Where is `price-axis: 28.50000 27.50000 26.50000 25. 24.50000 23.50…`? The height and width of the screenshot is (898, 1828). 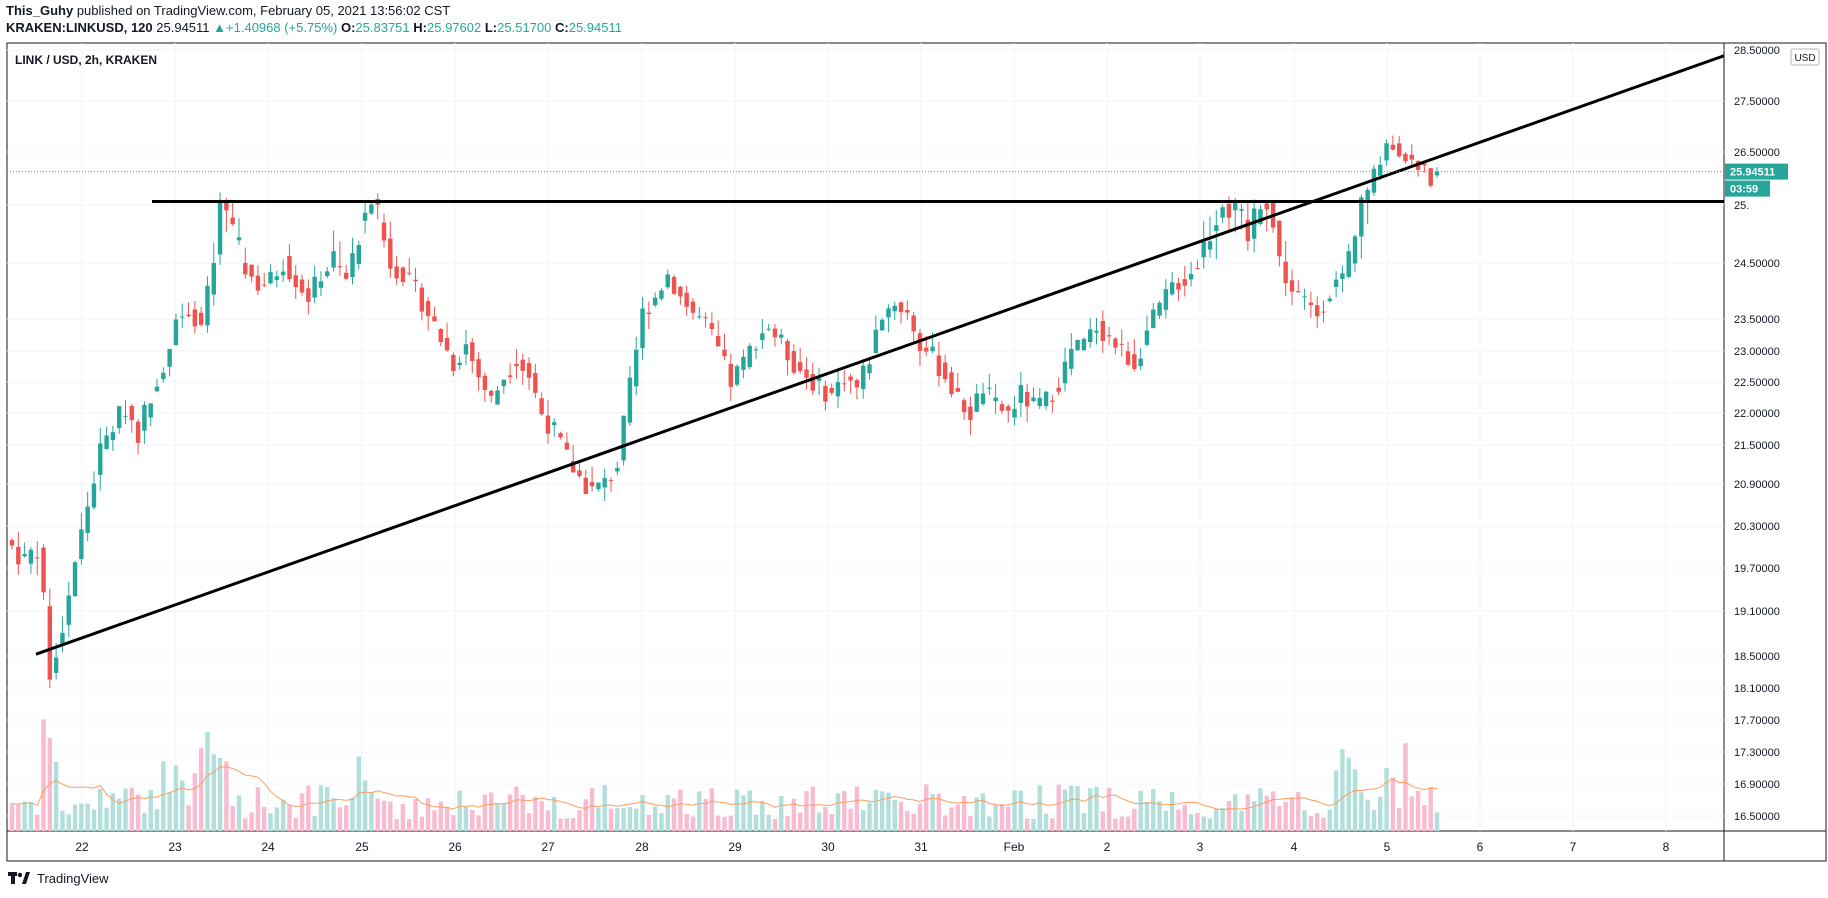 price-axis: 28.50000 27.50000 26.50000 25. 24.50000 23.50… is located at coordinates (1777, 434).